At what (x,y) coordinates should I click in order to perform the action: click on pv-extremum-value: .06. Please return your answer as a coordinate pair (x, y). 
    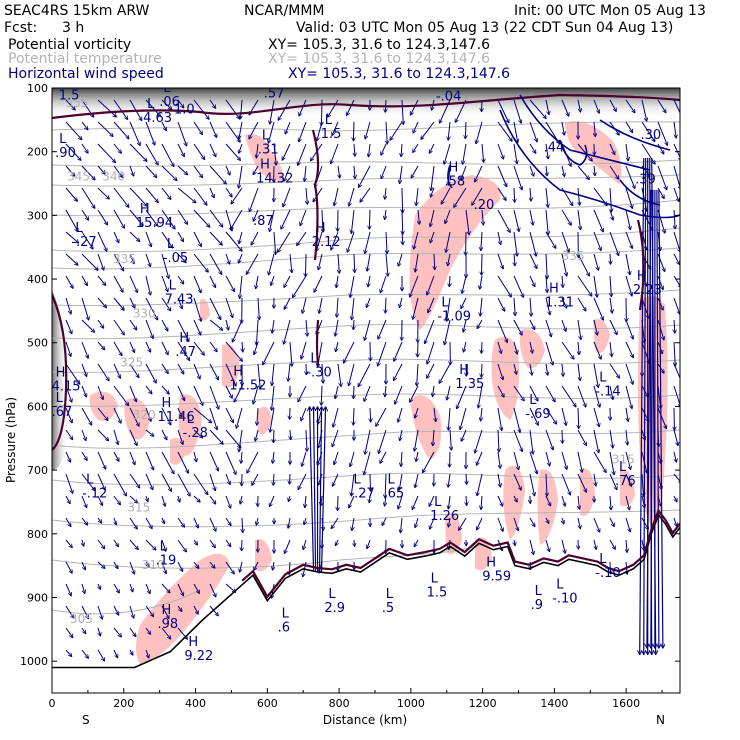
    Looking at the image, I should click on (169, 102).